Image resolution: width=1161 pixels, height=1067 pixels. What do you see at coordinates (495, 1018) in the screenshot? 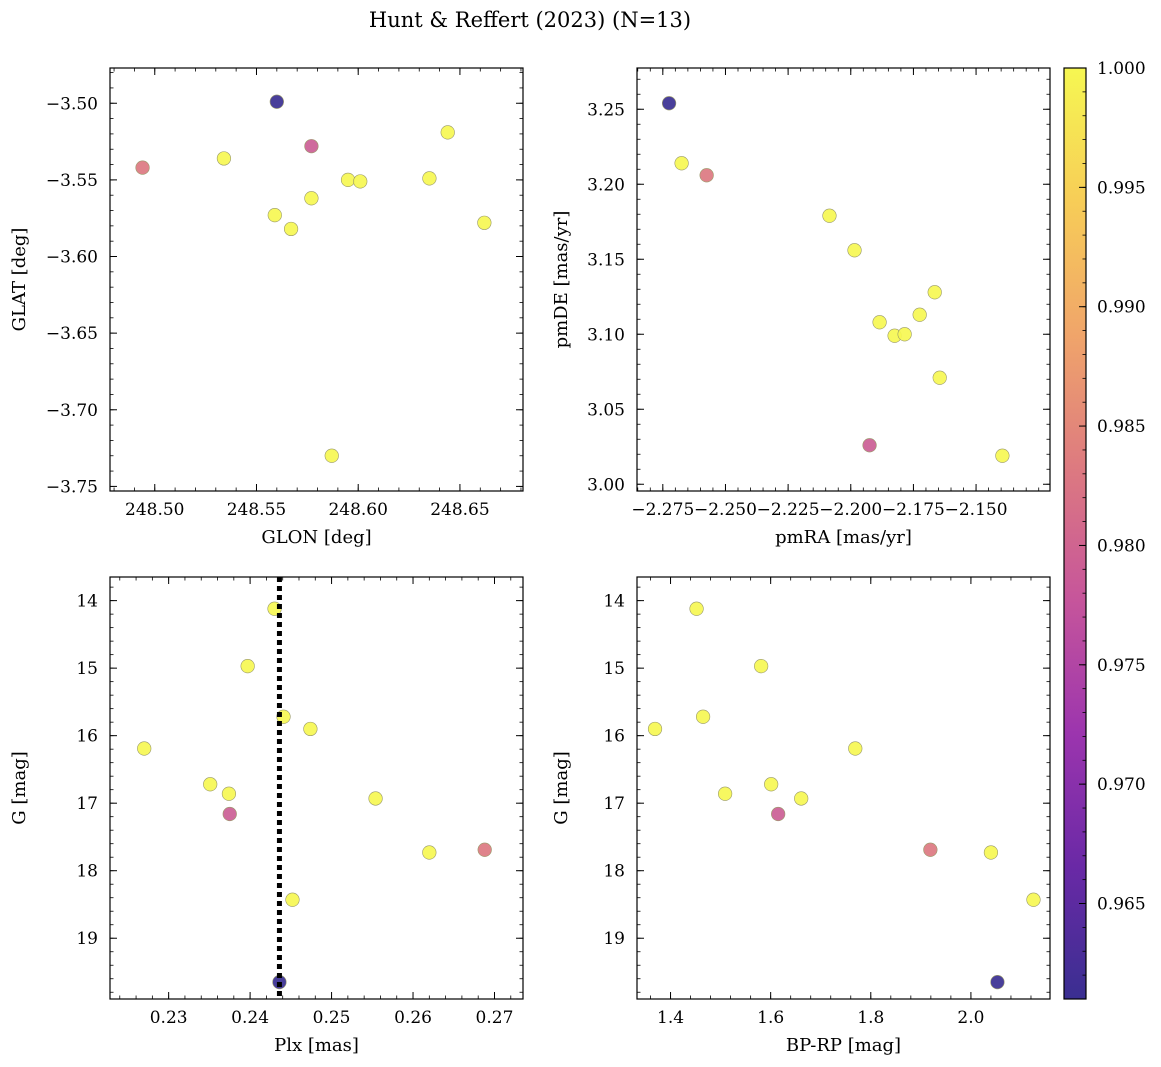
I see `x-tick-label: 0.27` at bounding box center [495, 1018].